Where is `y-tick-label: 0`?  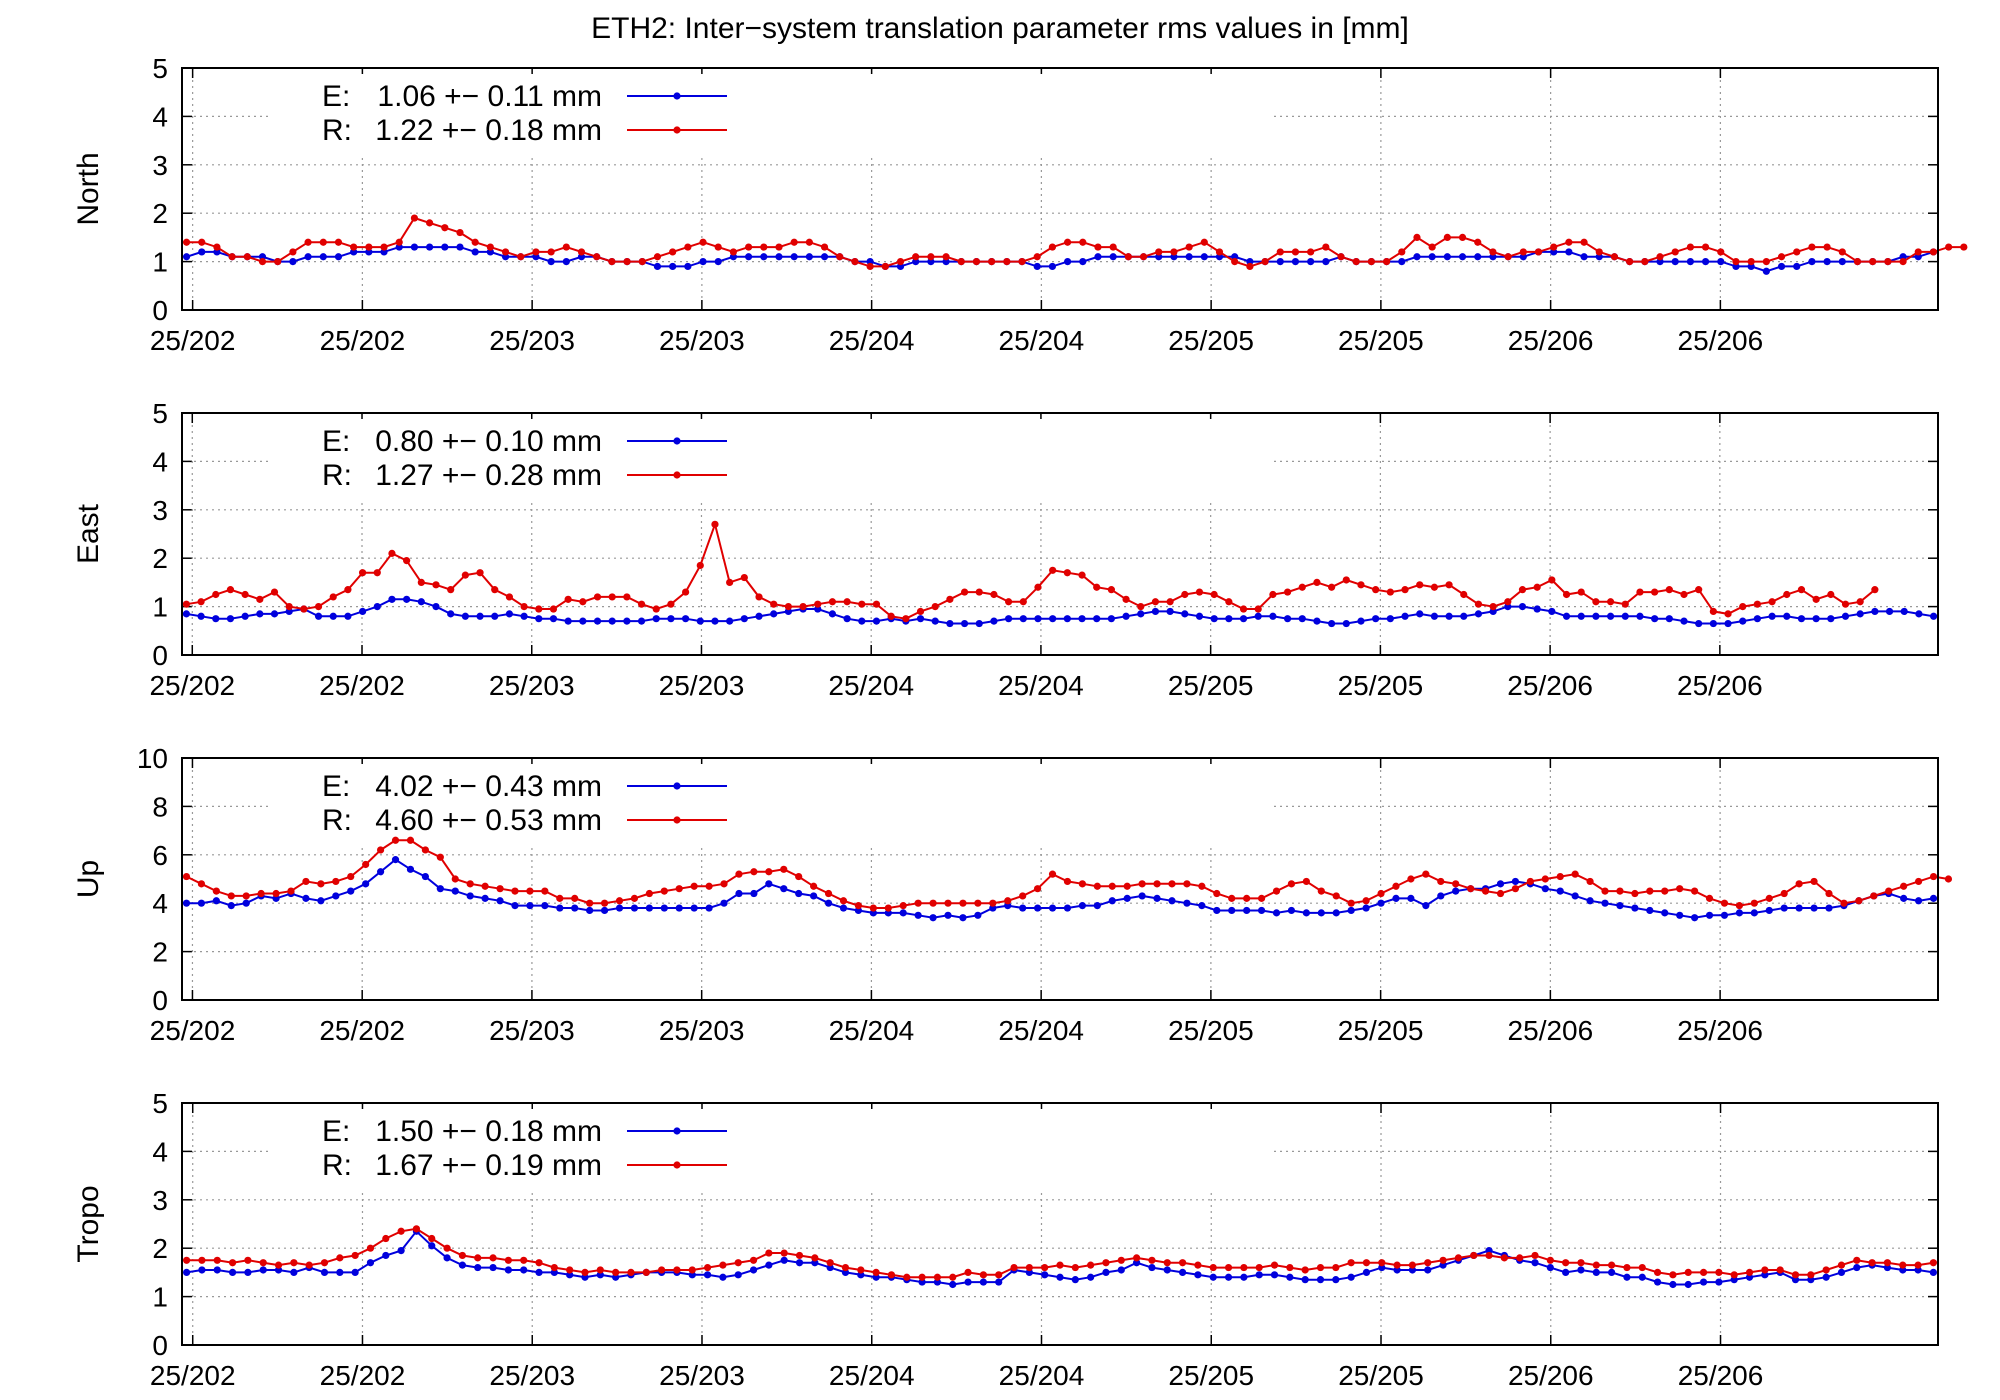 y-tick-label: 0 is located at coordinates (160, 310).